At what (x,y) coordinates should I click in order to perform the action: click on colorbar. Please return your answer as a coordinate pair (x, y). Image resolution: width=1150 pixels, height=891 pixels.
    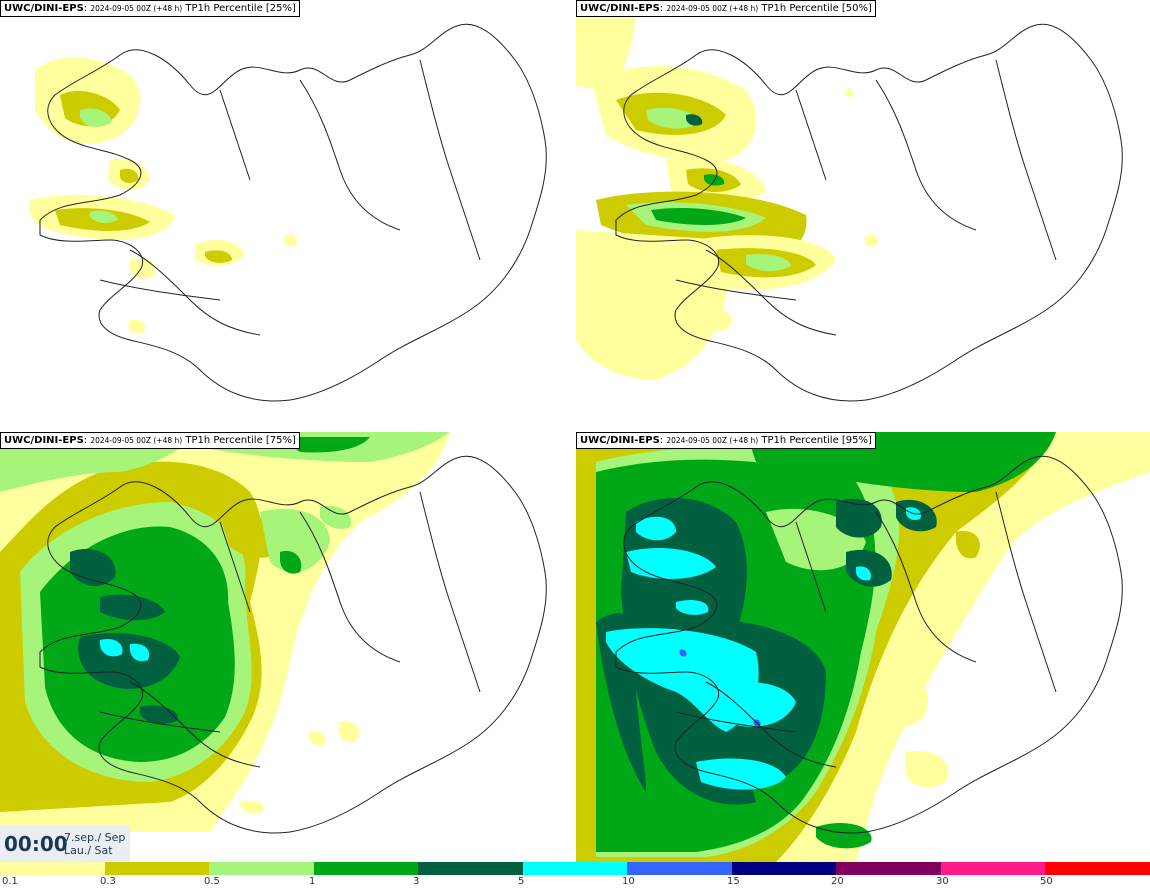
    Looking at the image, I should click on (575, 868).